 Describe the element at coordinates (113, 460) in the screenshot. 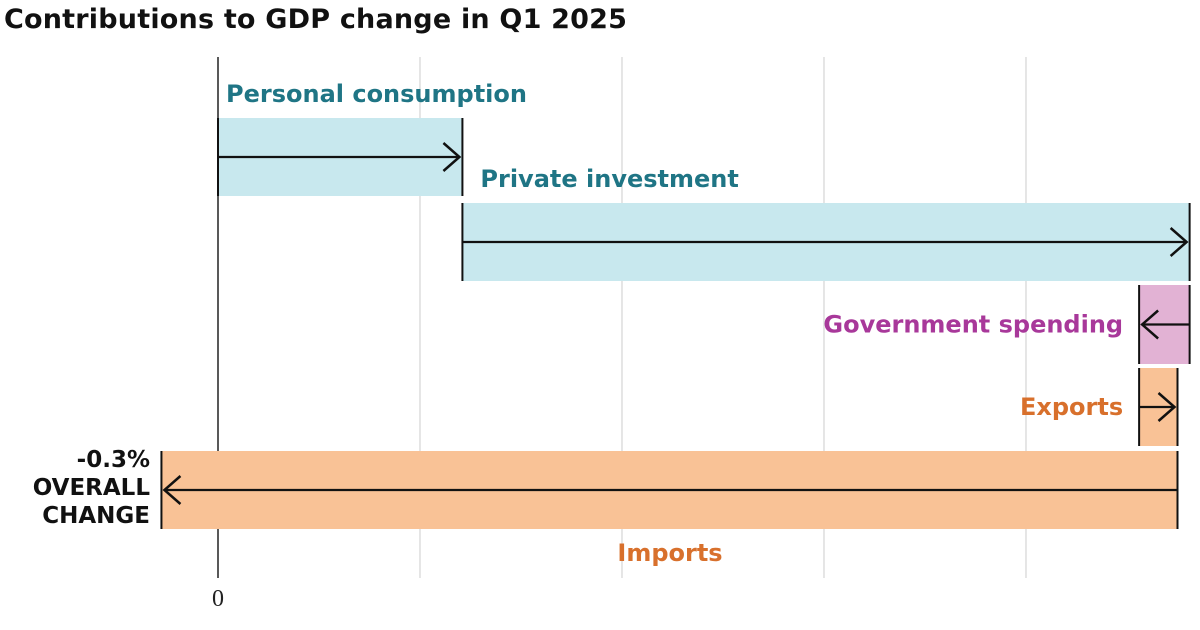

I see `overall-change-value: -0.3%` at that location.